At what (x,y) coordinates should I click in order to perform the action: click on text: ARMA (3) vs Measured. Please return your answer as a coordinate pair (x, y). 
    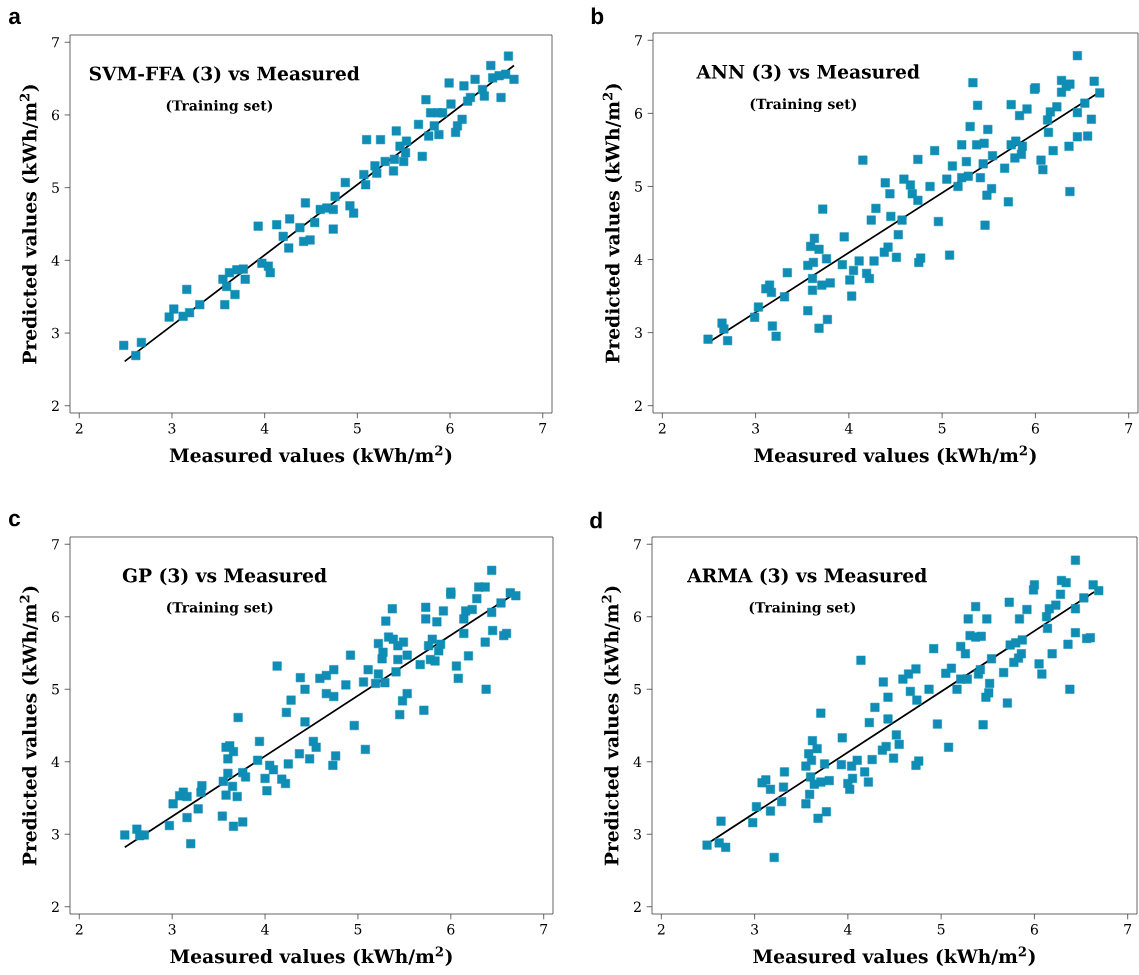
    Looking at the image, I should click on (807, 577).